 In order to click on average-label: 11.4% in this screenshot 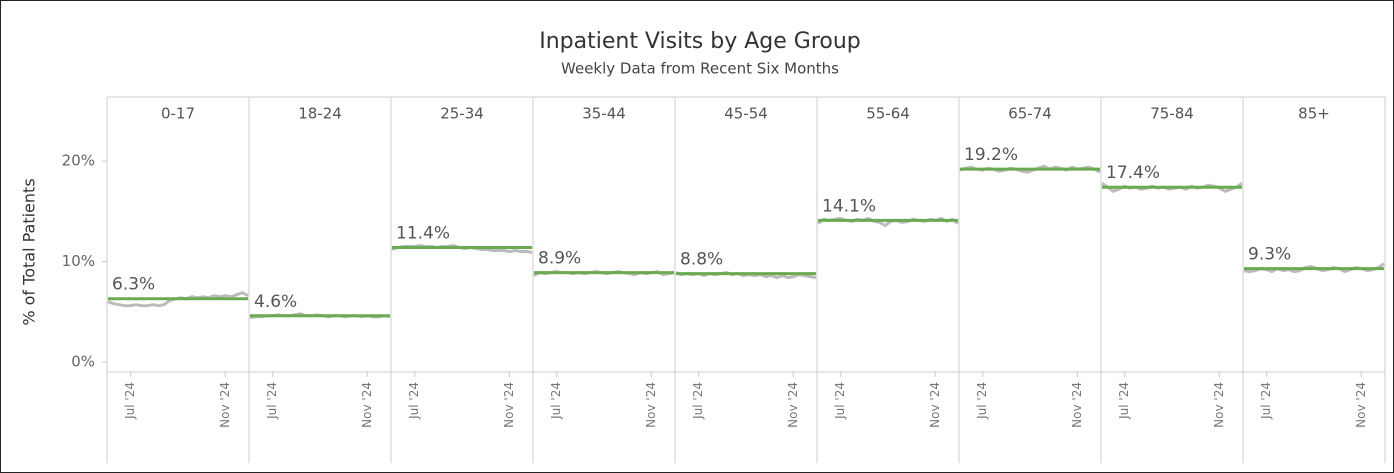, I will do `click(423, 233)`.